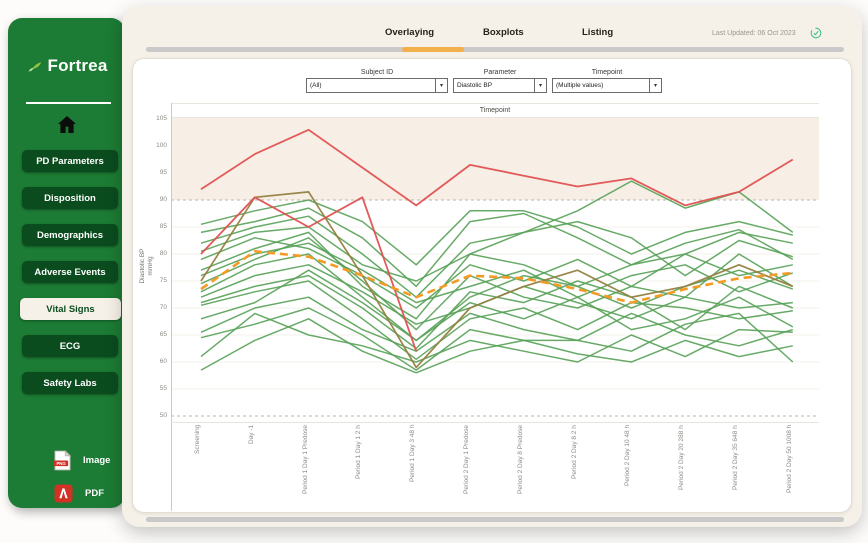 Image resolution: width=868 pixels, height=543 pixels. I want to click on x-axis-label: Period 2 Day 8 Predose, so click(520, 460).